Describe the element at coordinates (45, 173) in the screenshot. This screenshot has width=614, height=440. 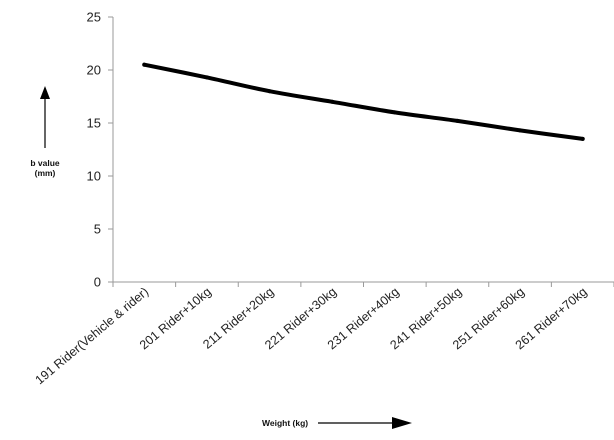
I see `y-axis-title-line2: (mm)` at that location.